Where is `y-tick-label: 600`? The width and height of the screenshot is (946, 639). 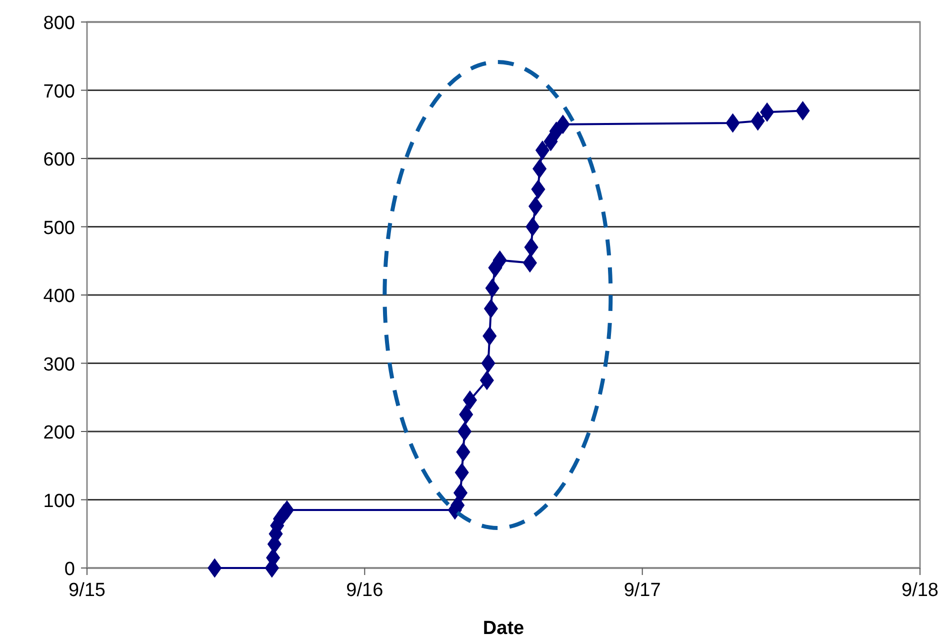
y-tick-label: 600 is located at coordinates (59, 160).